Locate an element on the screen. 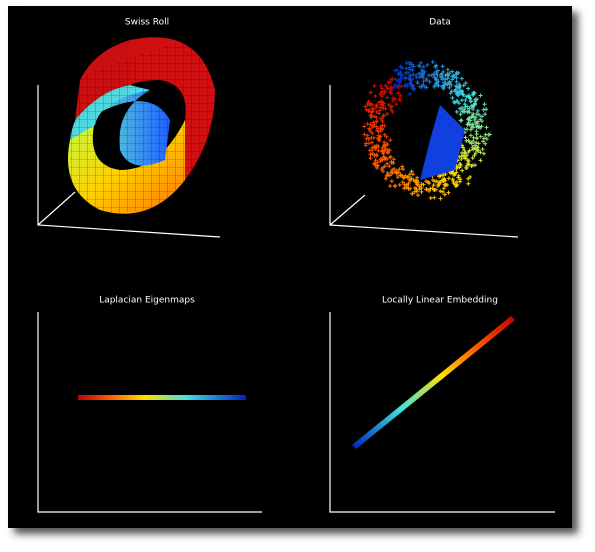 The image size is (595, 552). embedding-line is located at coordinates (433, 382).